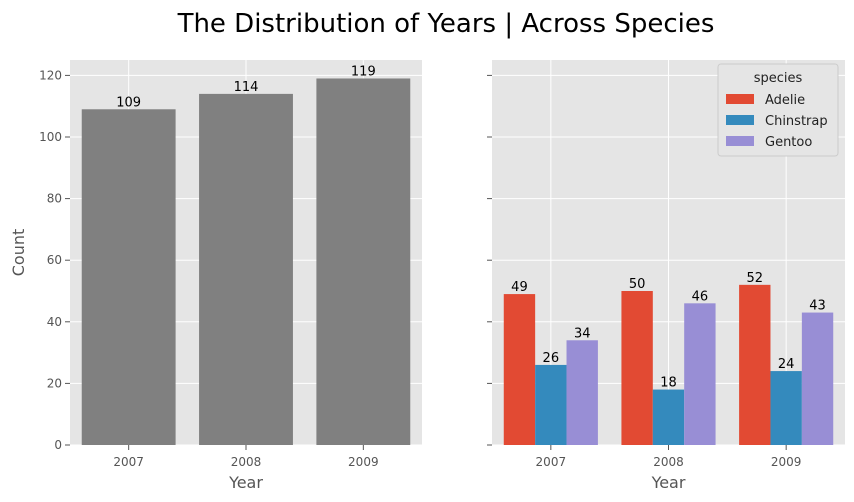  I want to click on bar-chinstrap-2007, so click(551, 404).